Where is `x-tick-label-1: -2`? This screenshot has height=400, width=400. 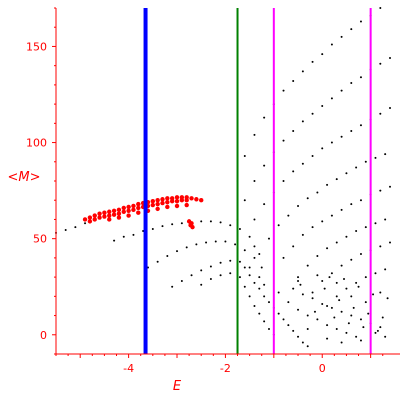
x-tick-label-1: -2 is located at coordinates (225, 368).